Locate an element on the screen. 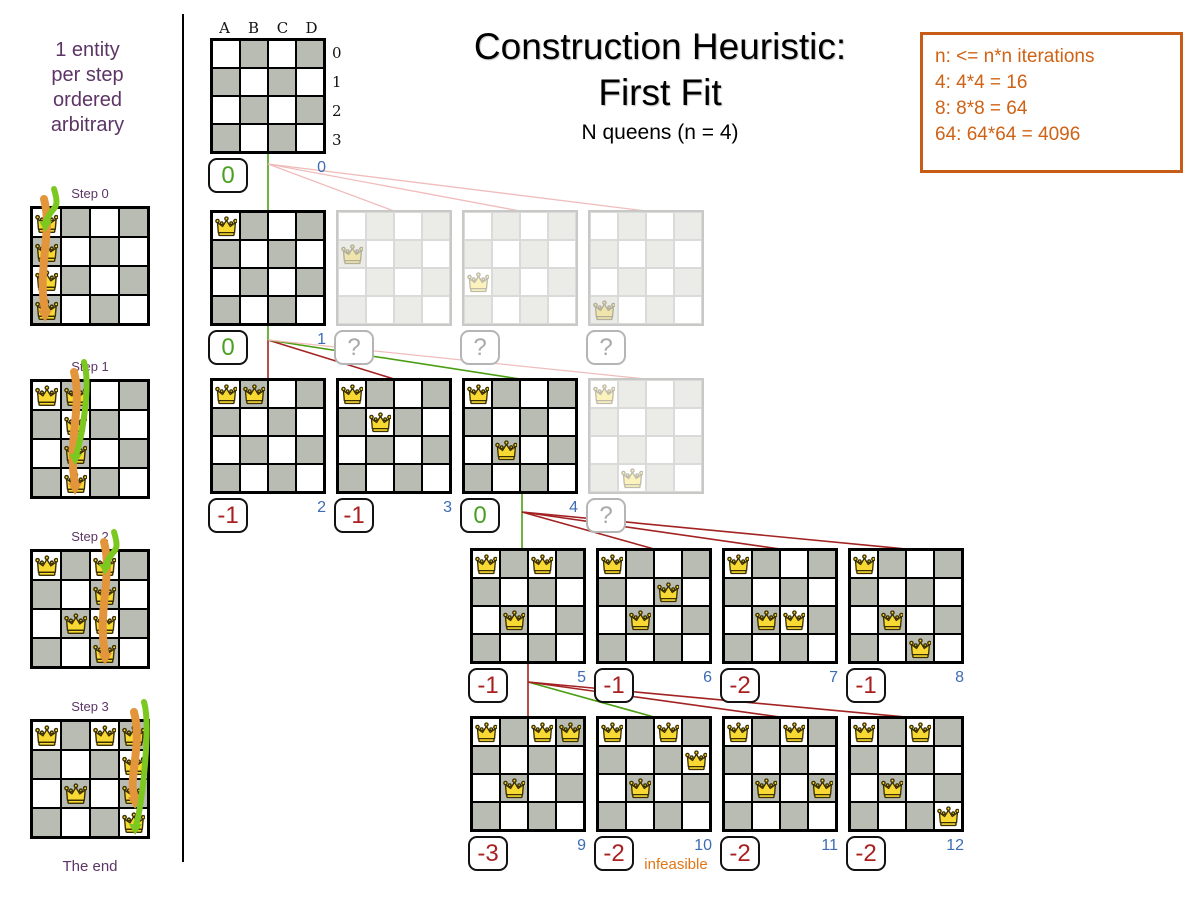  row-label: 1 is located at coordinates (337, 82).